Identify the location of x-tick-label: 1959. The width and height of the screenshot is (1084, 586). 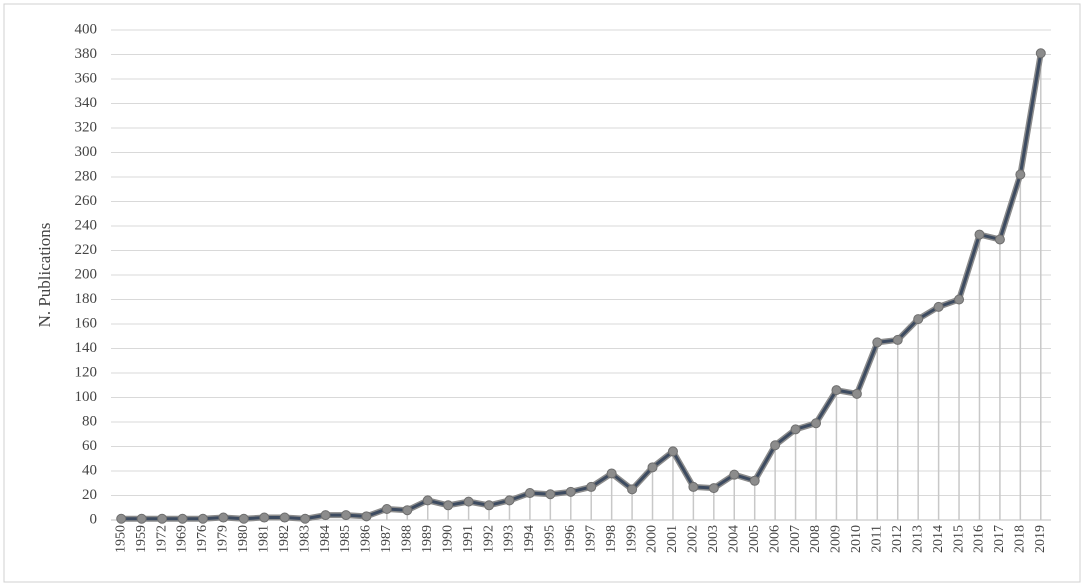
(141, 539).